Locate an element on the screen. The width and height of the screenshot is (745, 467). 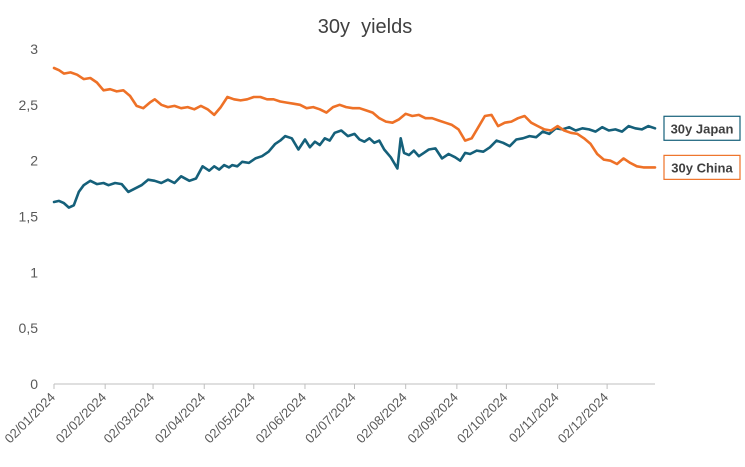
x-tick-label: 02/05/2024 is located at coordinates (229, 418).